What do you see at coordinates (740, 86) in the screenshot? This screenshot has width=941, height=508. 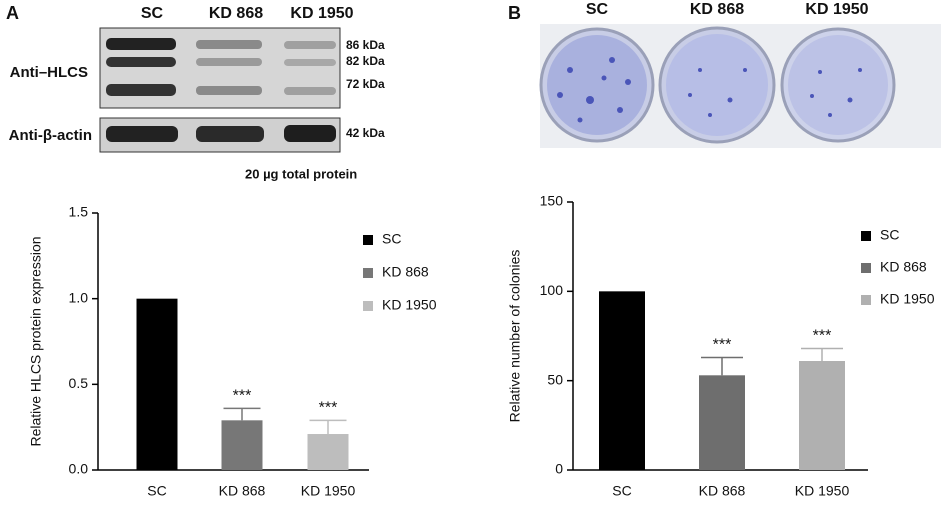 I see `colony-photo` at bounding box center [740, 86].